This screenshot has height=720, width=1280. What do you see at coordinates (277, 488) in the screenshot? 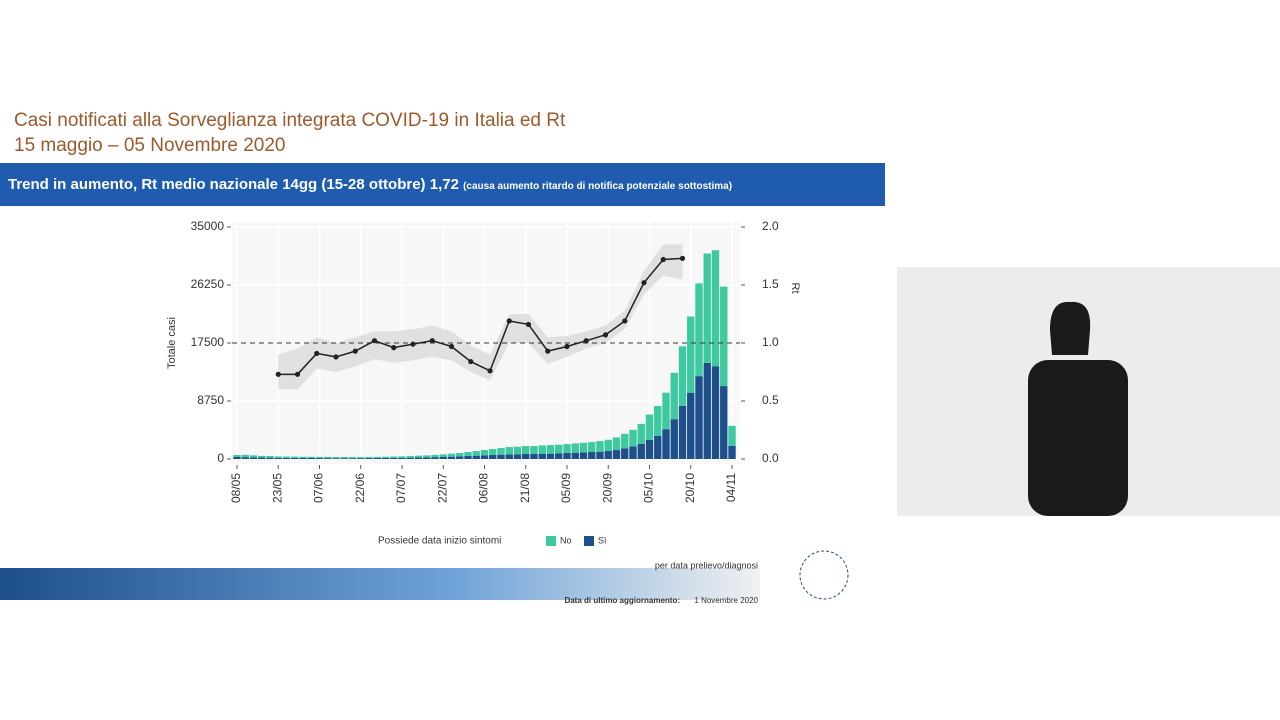
I see `x-tick-label: 23/05` at bounding box center [277, 488].